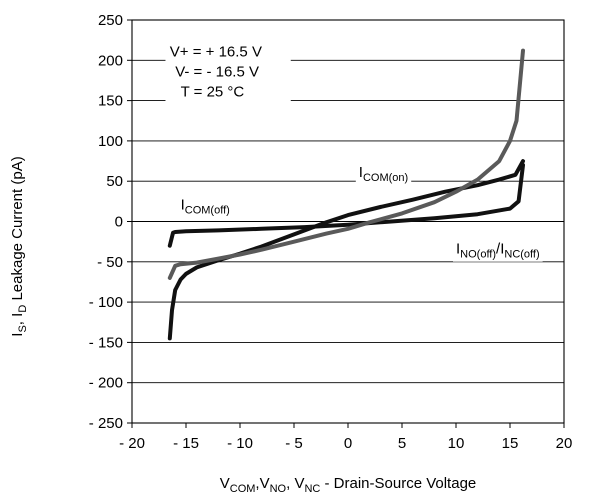 This screenshot has height=499, width=612. I want to click on x-tick-label: - 15, so click(186, 443).